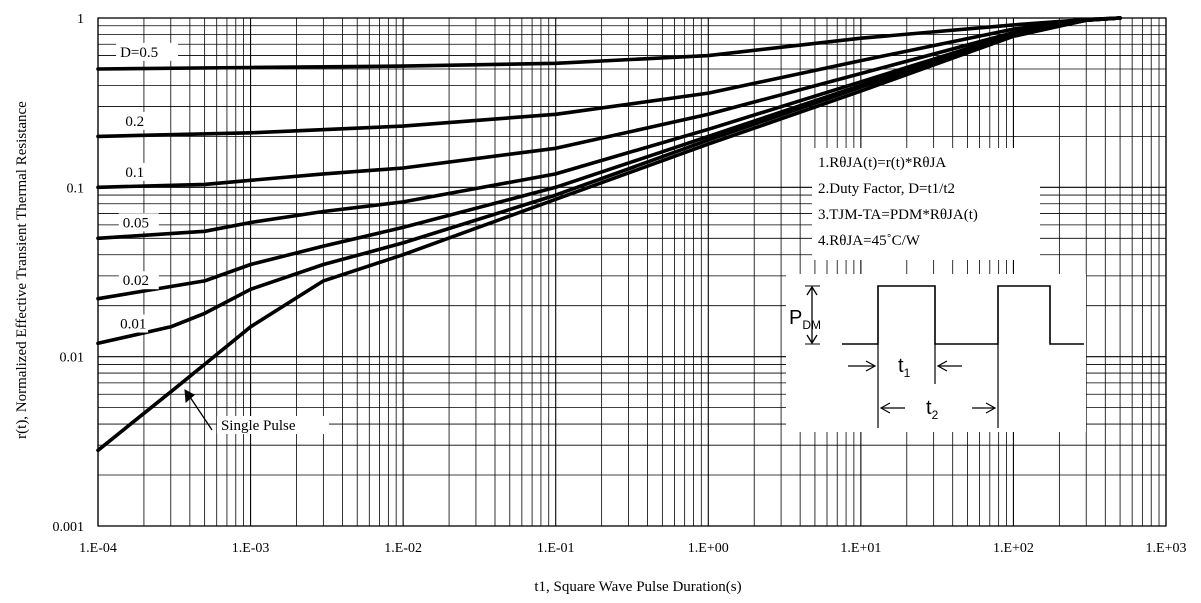 The image size is (1201, 603). What do you see at coordinates (72, 358) in the screenshot?
I see `y-tick-label: 0.01` at bounding box center [72, 358].